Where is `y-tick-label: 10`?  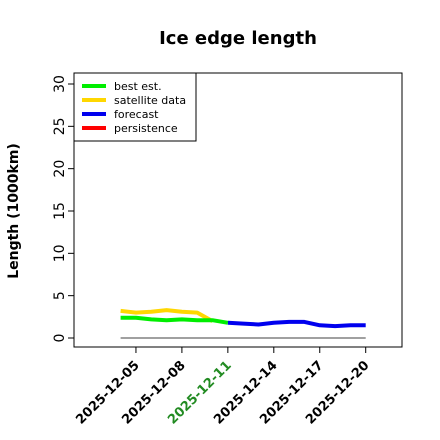 y-tick-label: 10 is located at coordinates (60, 253).